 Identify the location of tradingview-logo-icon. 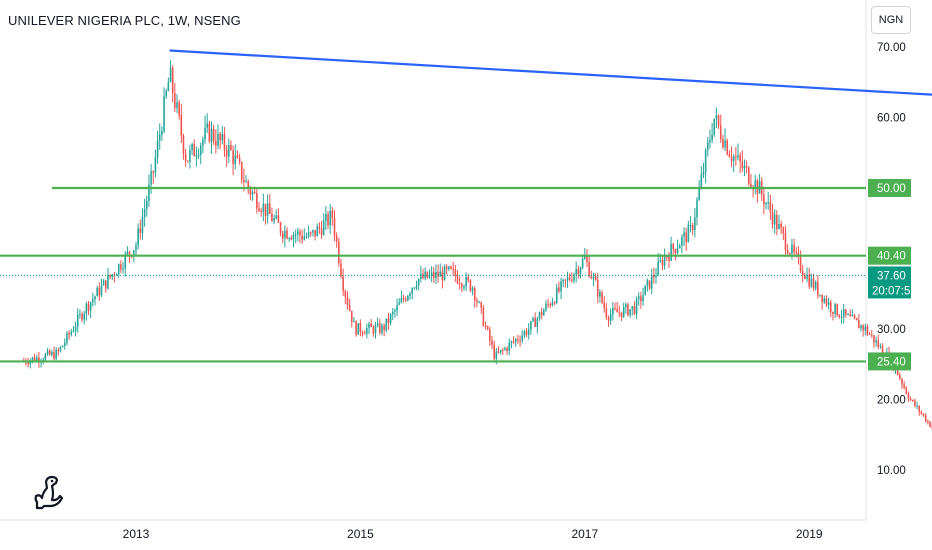
(49, 492).